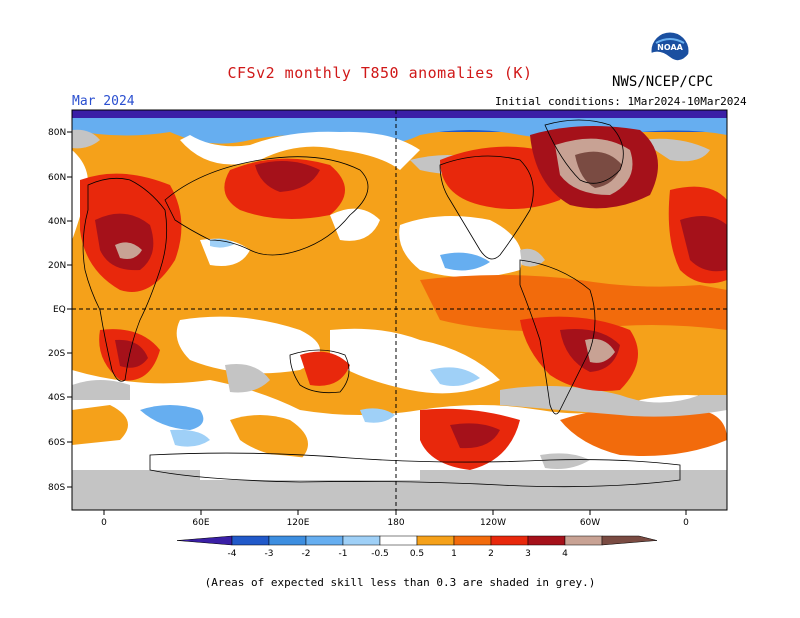  Describe the element at coordinates (590, 523) in the screenshot. I see `lon-label: 60W` at that location.